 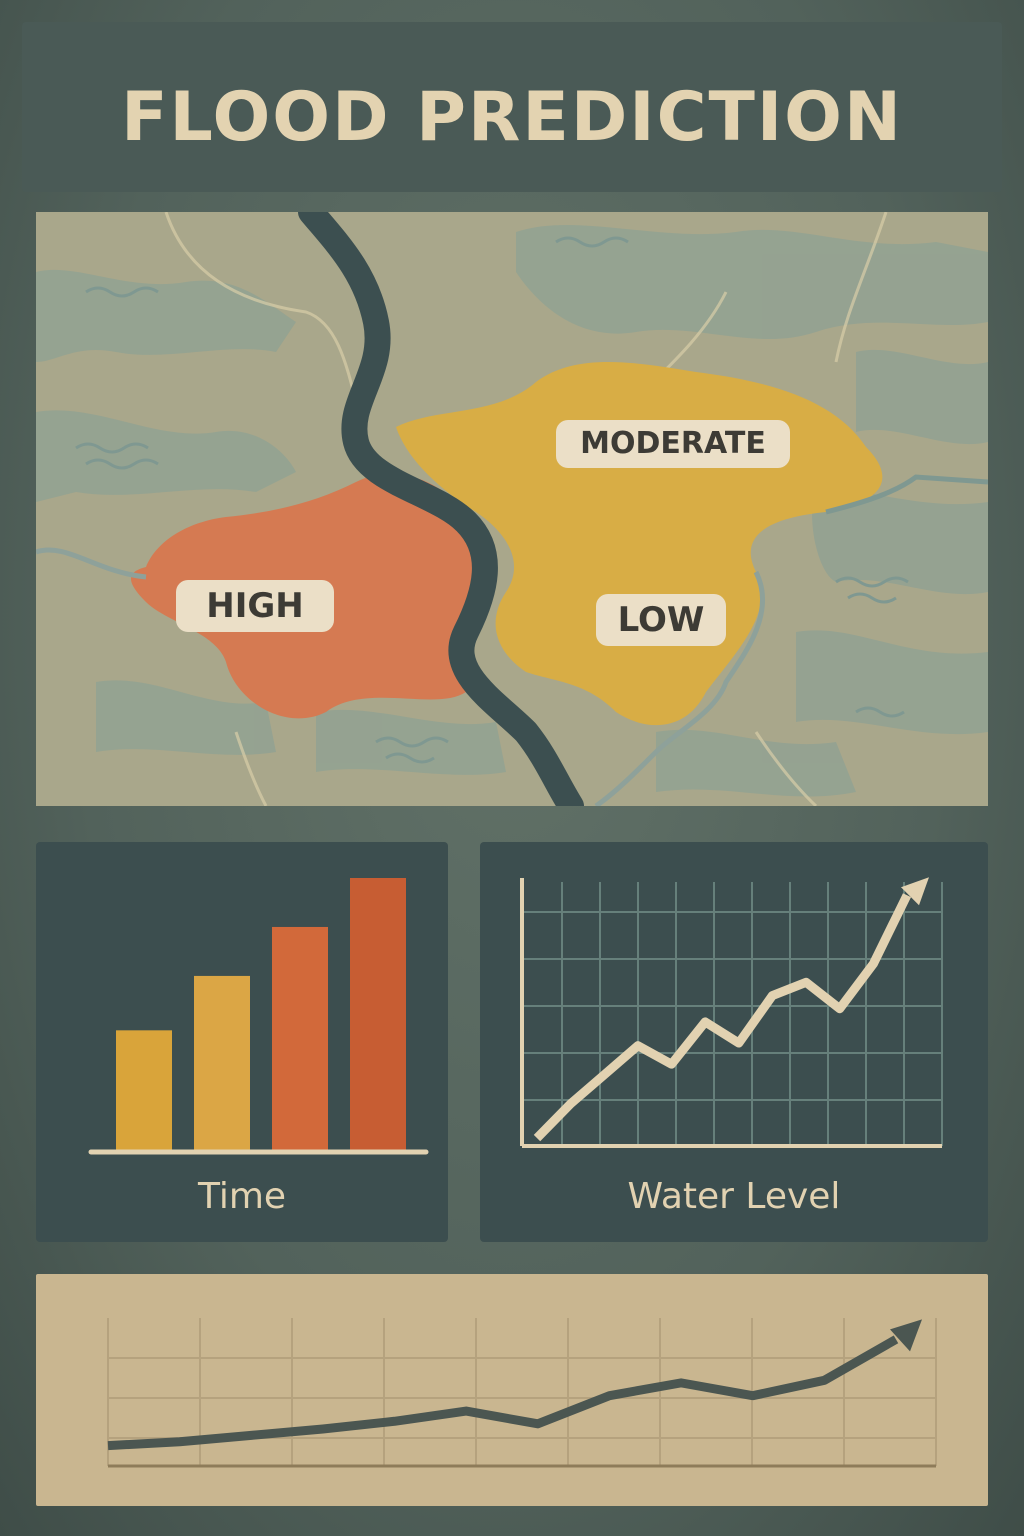 I want to click on zone-label-high: HIGH, so click(x=255, y=606).